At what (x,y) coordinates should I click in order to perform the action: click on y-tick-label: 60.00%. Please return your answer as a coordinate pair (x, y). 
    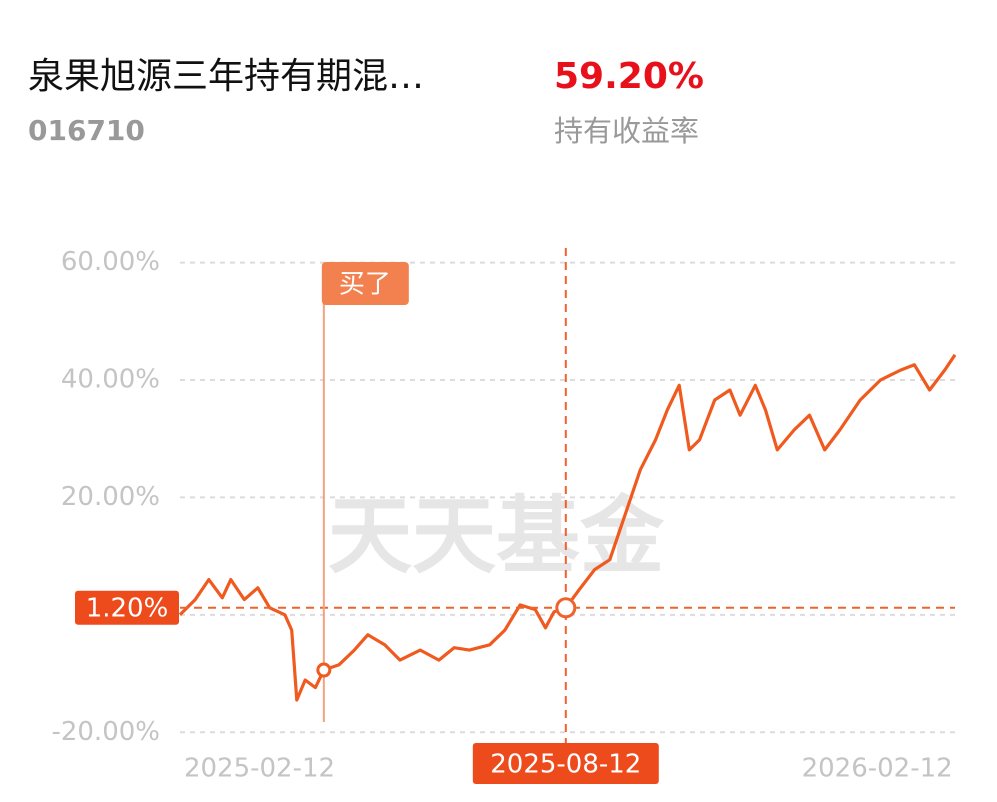
    Looking at the image, I should click on (110, 262).